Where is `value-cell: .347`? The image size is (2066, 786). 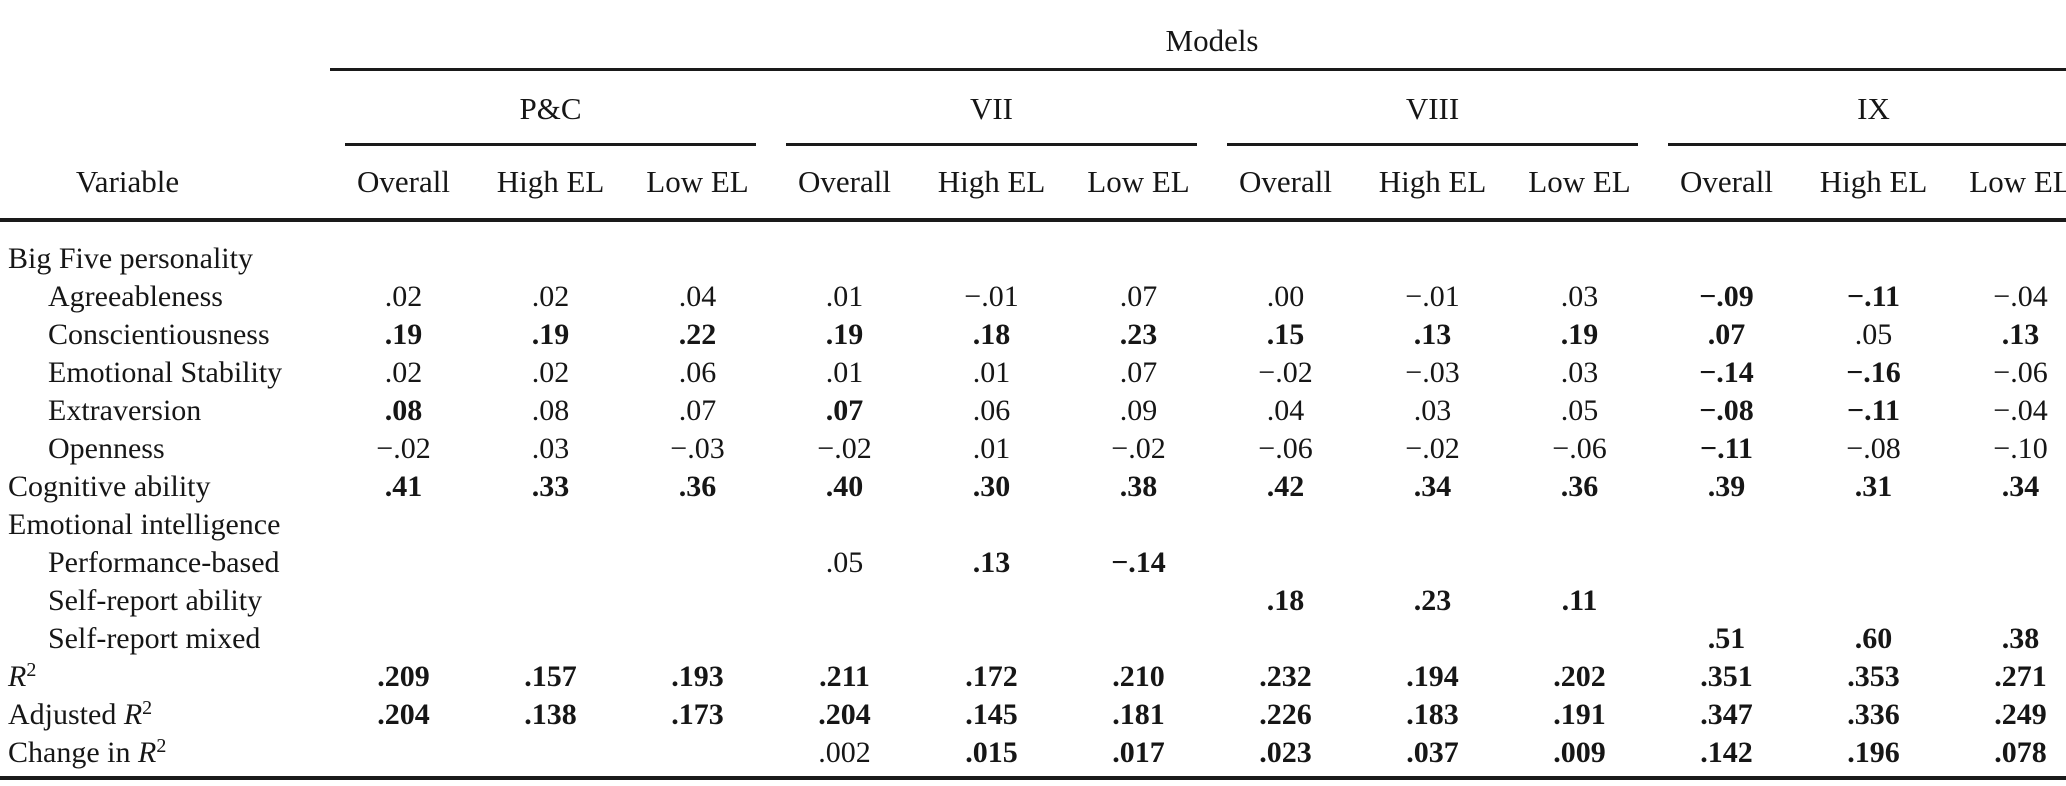 value-cell: .347 is located at coordinates (1726, 714).